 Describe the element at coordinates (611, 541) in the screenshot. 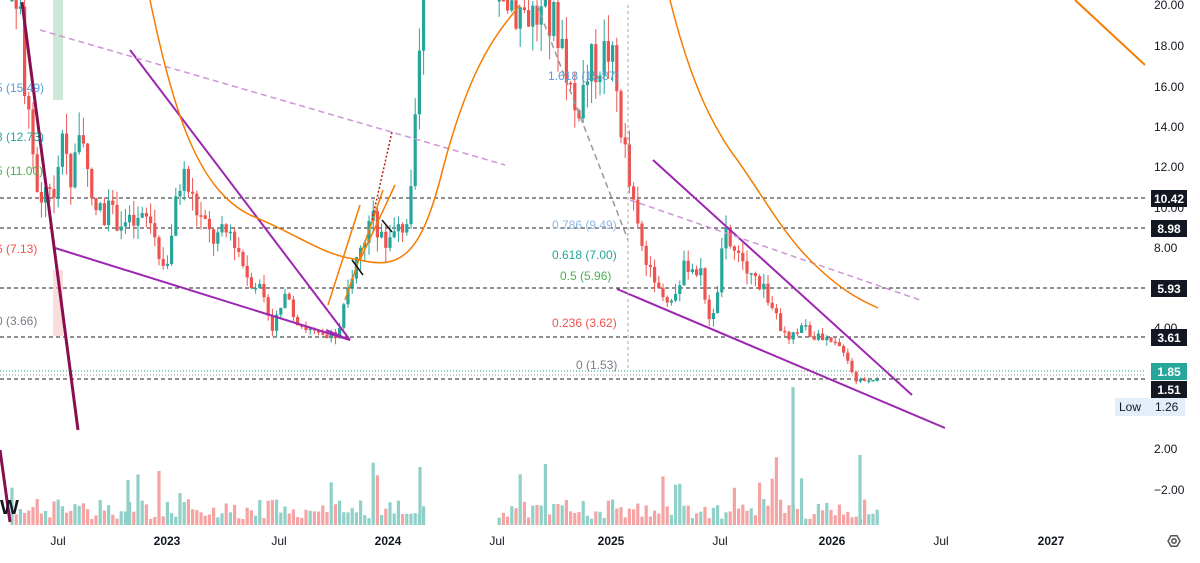

I see `x-tick-label: 2025` at that location.